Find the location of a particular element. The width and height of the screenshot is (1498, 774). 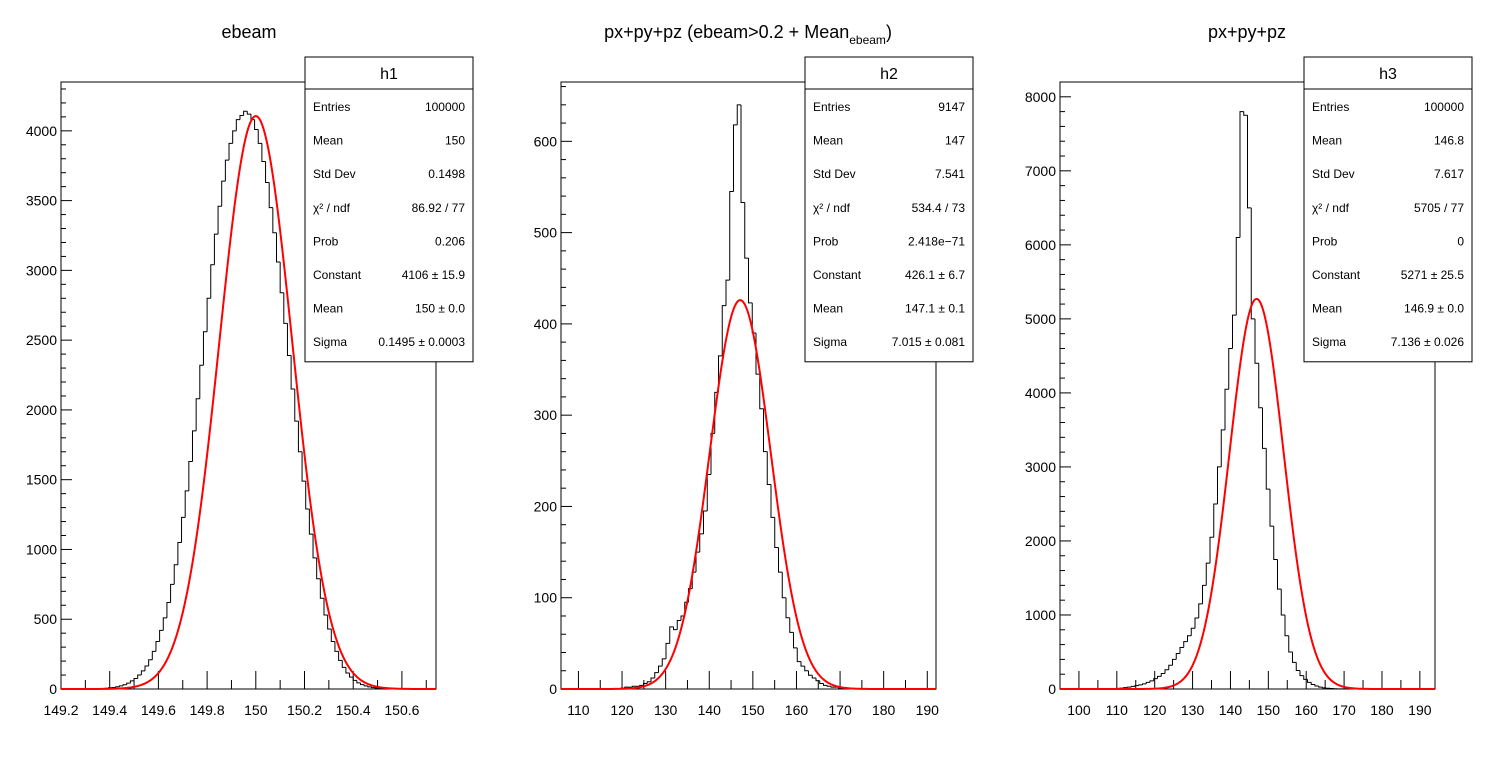

stats-box-name: h1 is located at coordinates (389, 74).